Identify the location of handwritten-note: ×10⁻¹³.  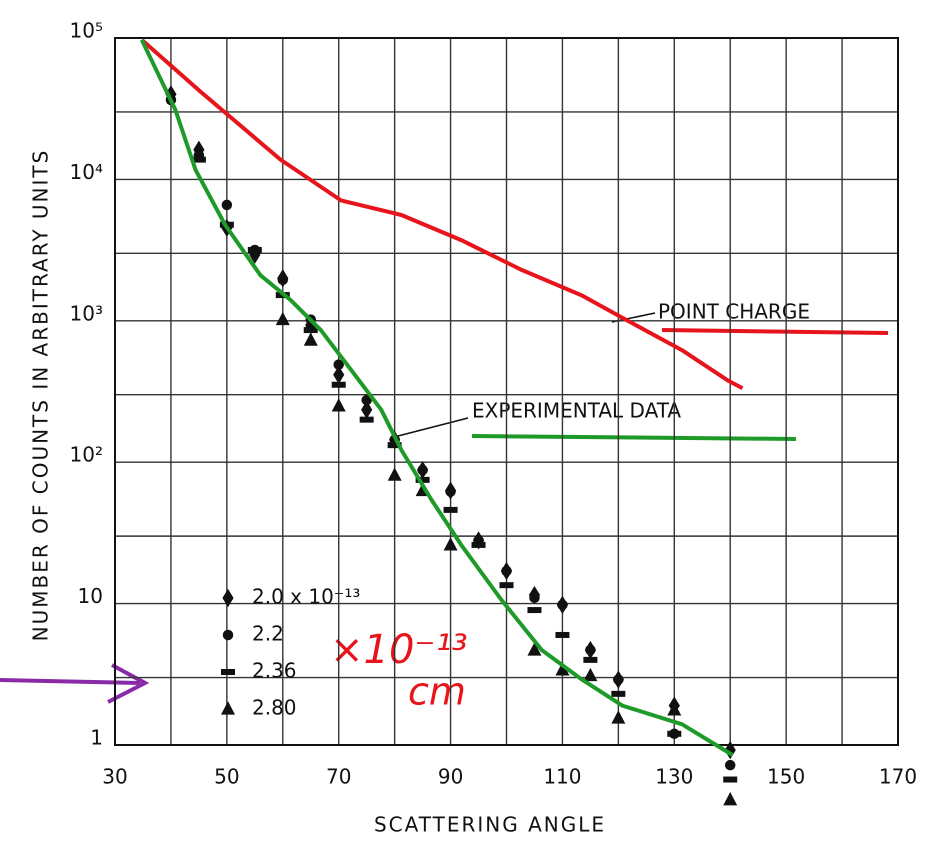
(399, 650).